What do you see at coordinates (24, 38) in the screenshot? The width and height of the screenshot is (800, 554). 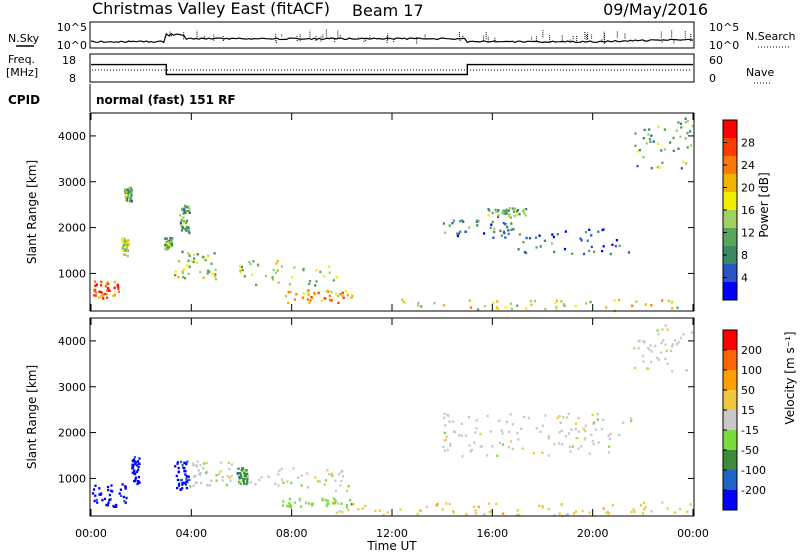 I see `noise-left-label: N.Sky` at bounding box center [24, 38].